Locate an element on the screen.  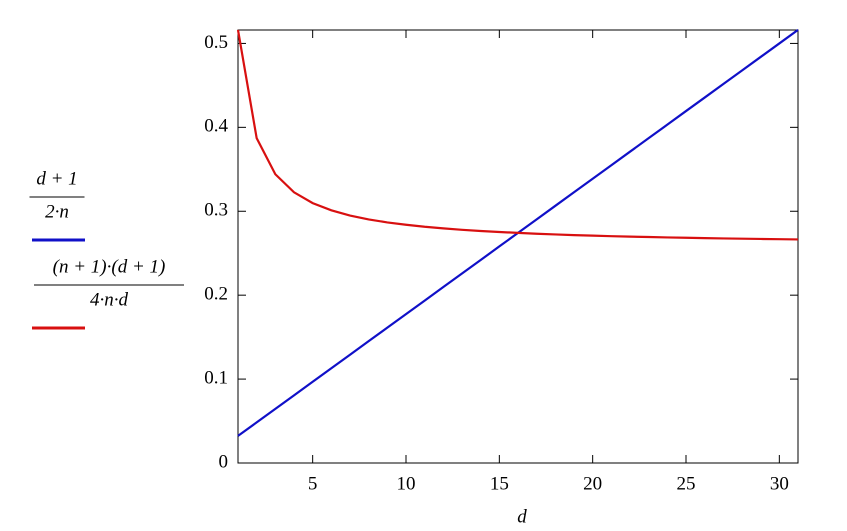
x-tick-label: 20 is located at coordinates (592, 483).